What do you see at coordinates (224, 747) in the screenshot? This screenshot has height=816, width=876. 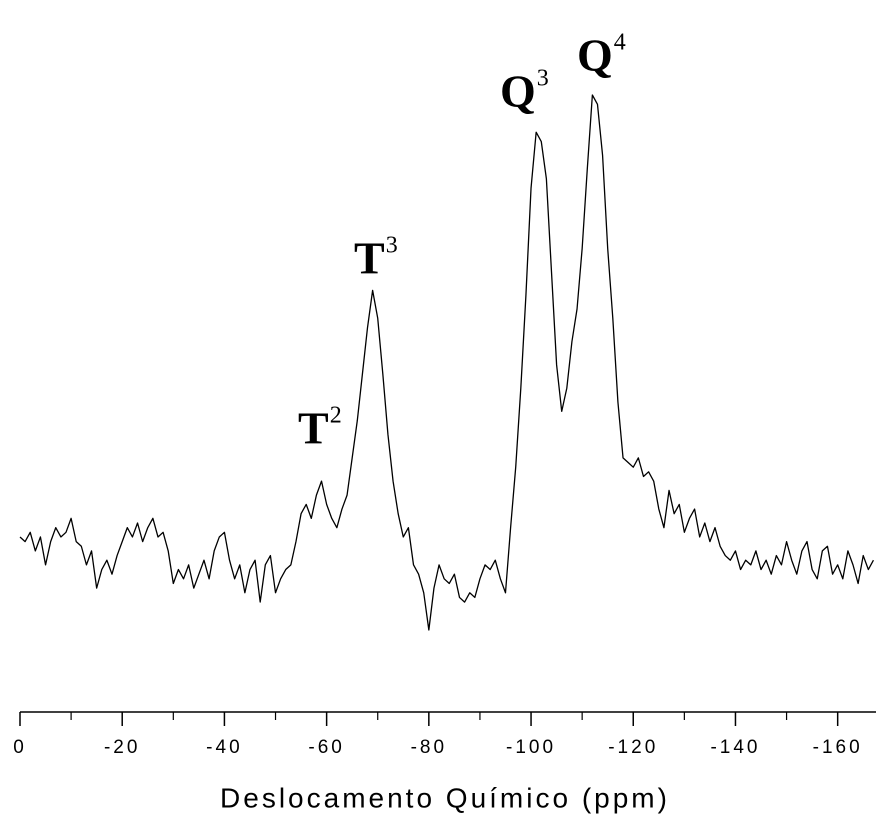 I see `x-tick-label: -40` at bounding box center [224, 747].